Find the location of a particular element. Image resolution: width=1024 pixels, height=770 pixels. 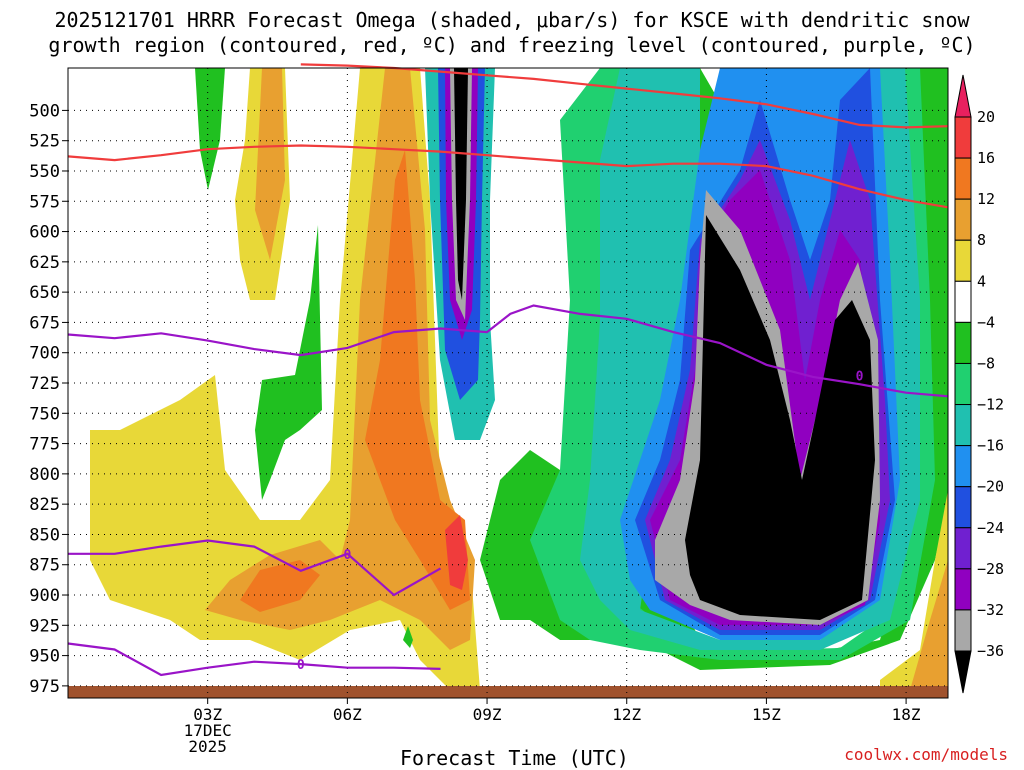

x-tick-label: 06Z is located at coordinates (347, 714).